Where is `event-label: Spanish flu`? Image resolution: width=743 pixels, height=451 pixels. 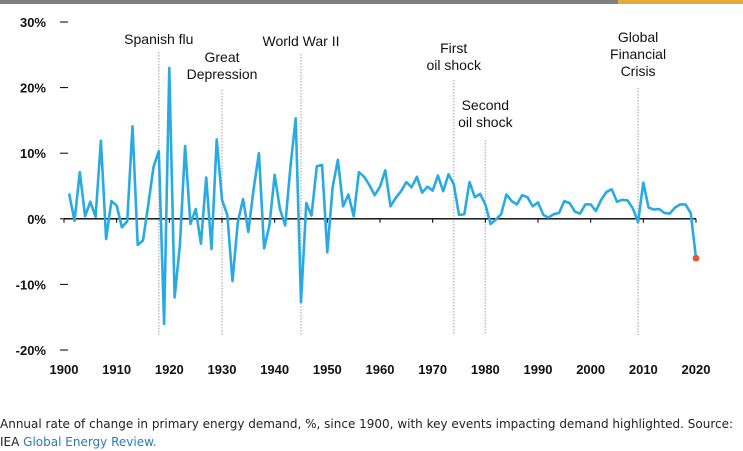 event-label: Spanish flu is located at coordinates (158, 39).